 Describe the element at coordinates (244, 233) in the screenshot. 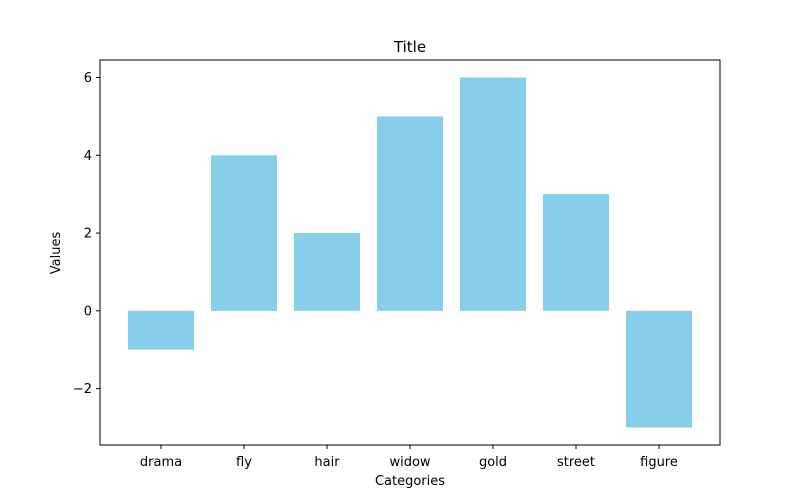

I see `bar-fly` at that location.